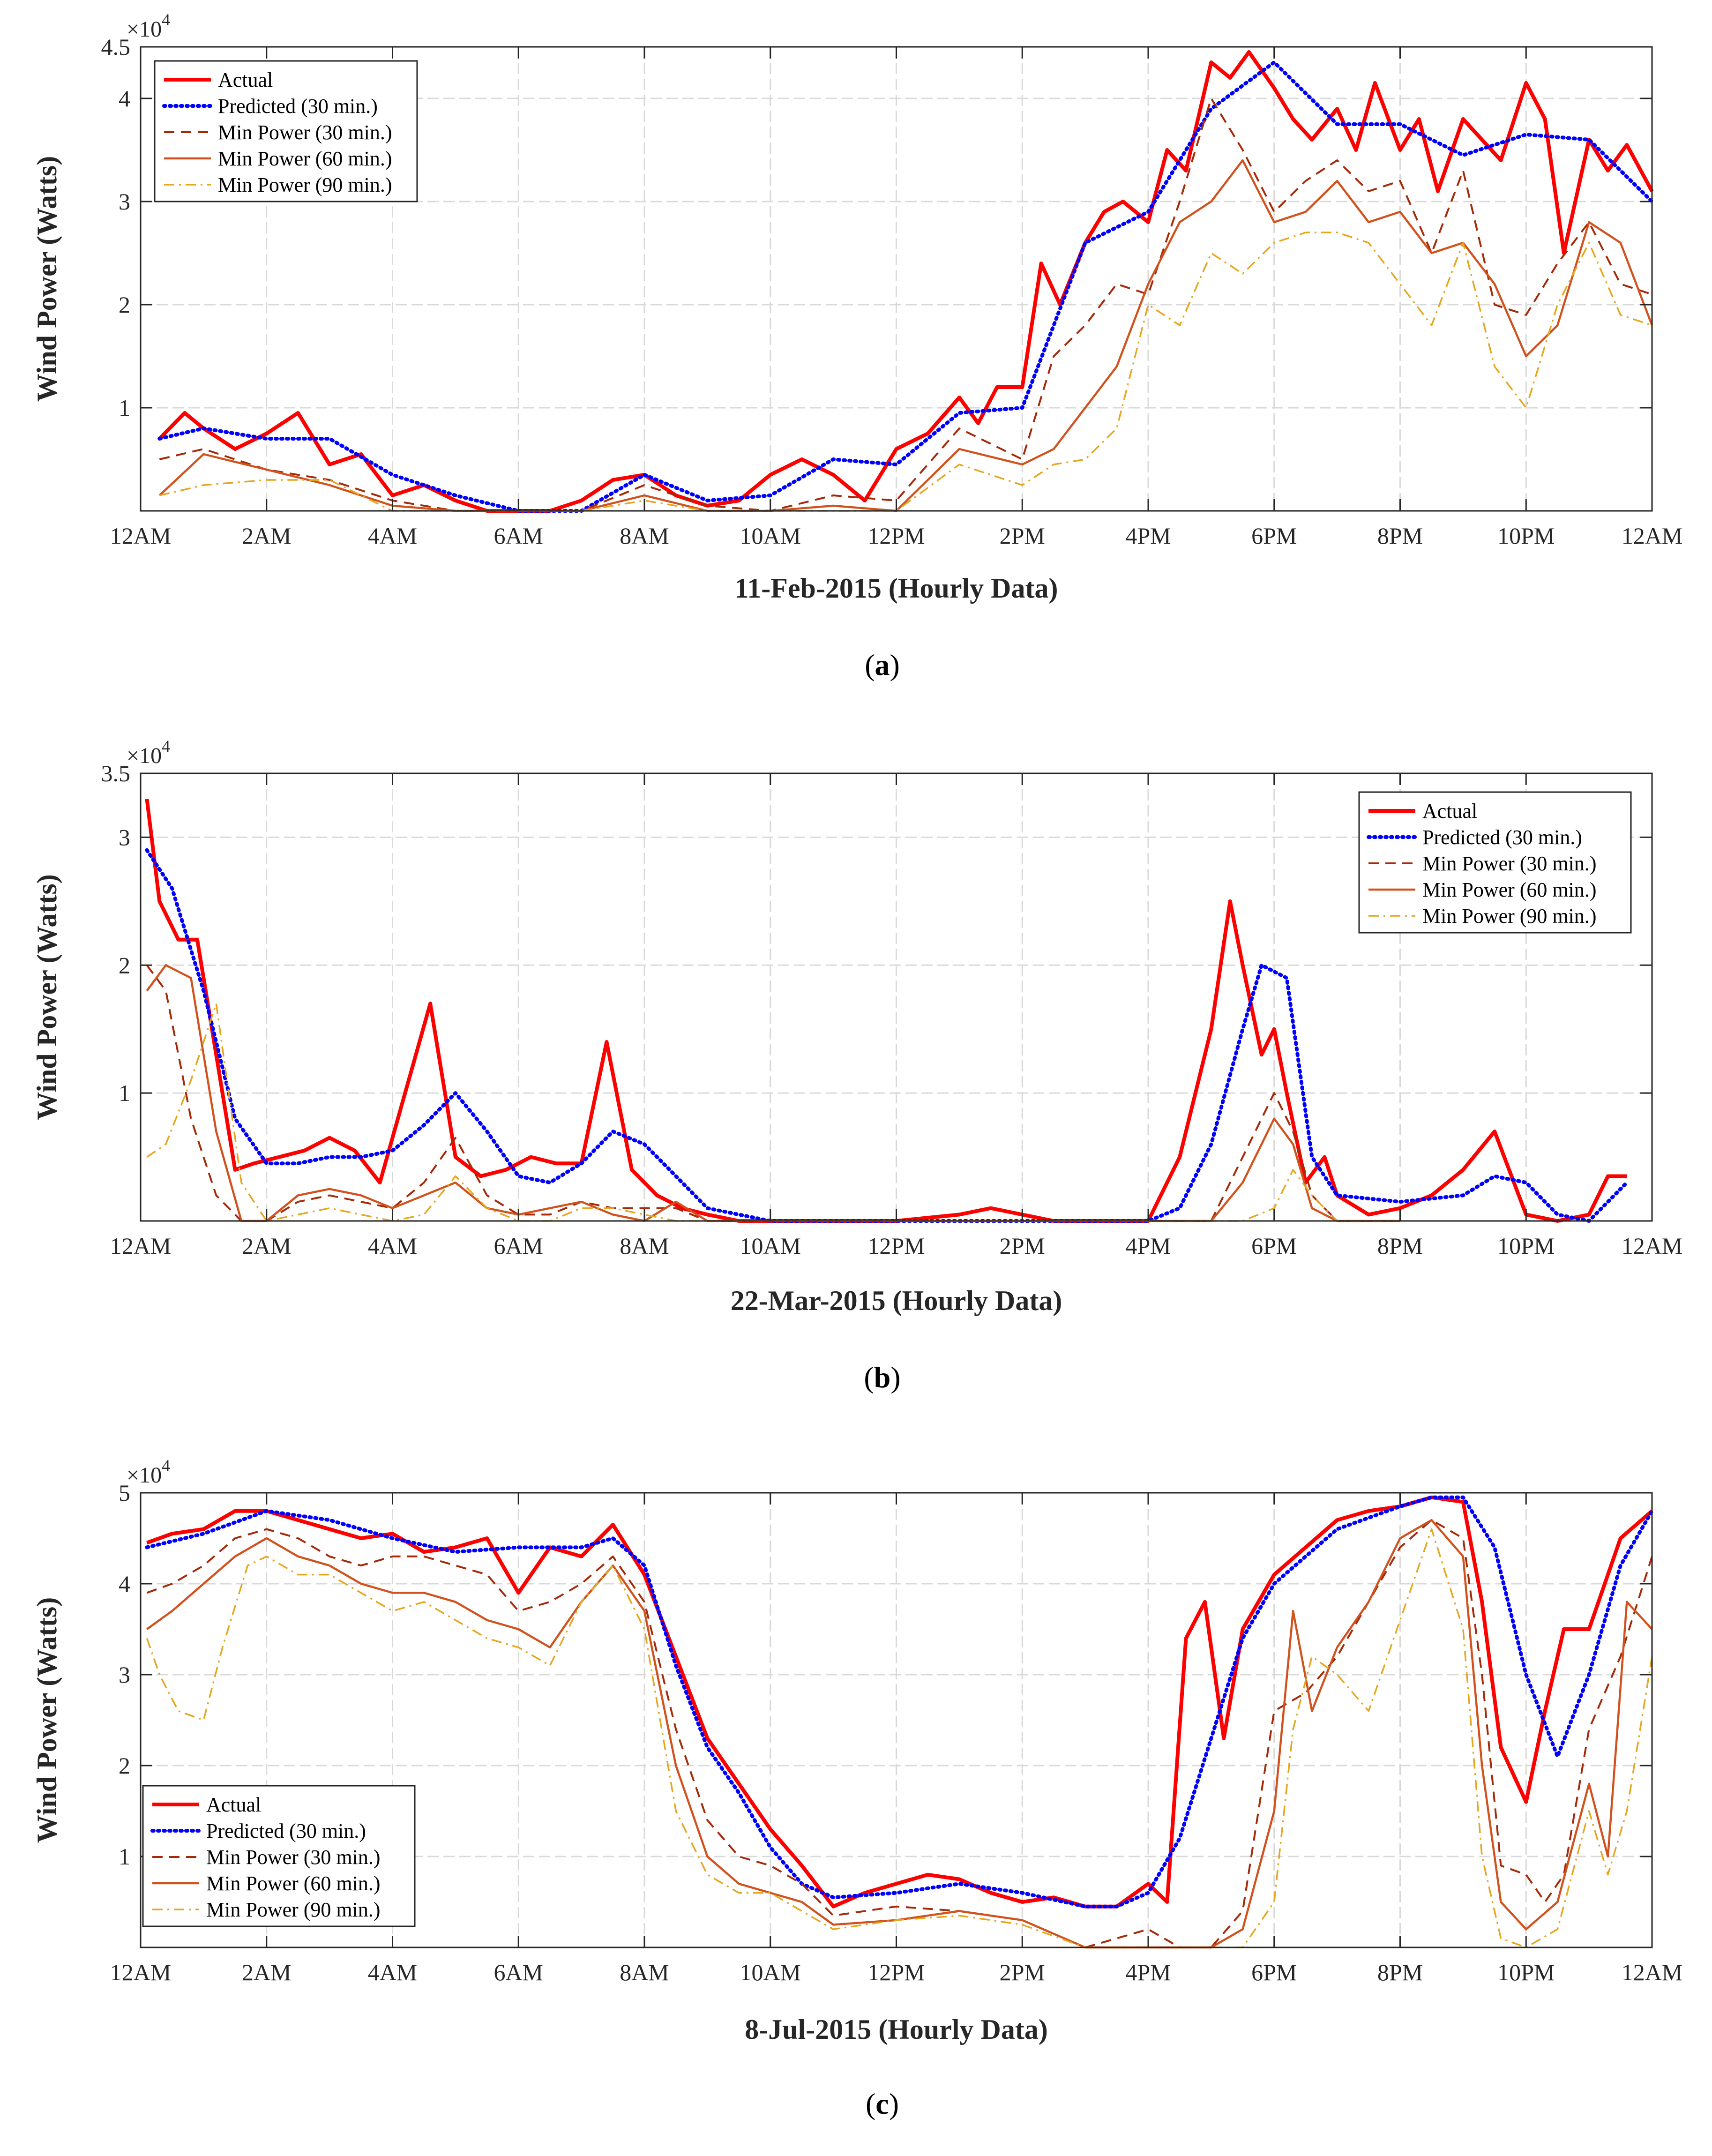  I want to click on y-tick-label: 3.5, so click(116, 773).